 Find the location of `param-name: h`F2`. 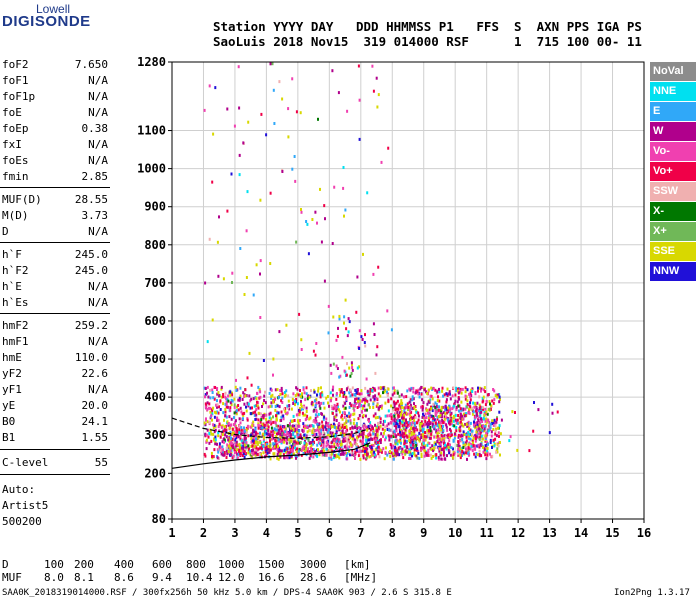

param-name: h`F2 is located at coordinates (15, 270).